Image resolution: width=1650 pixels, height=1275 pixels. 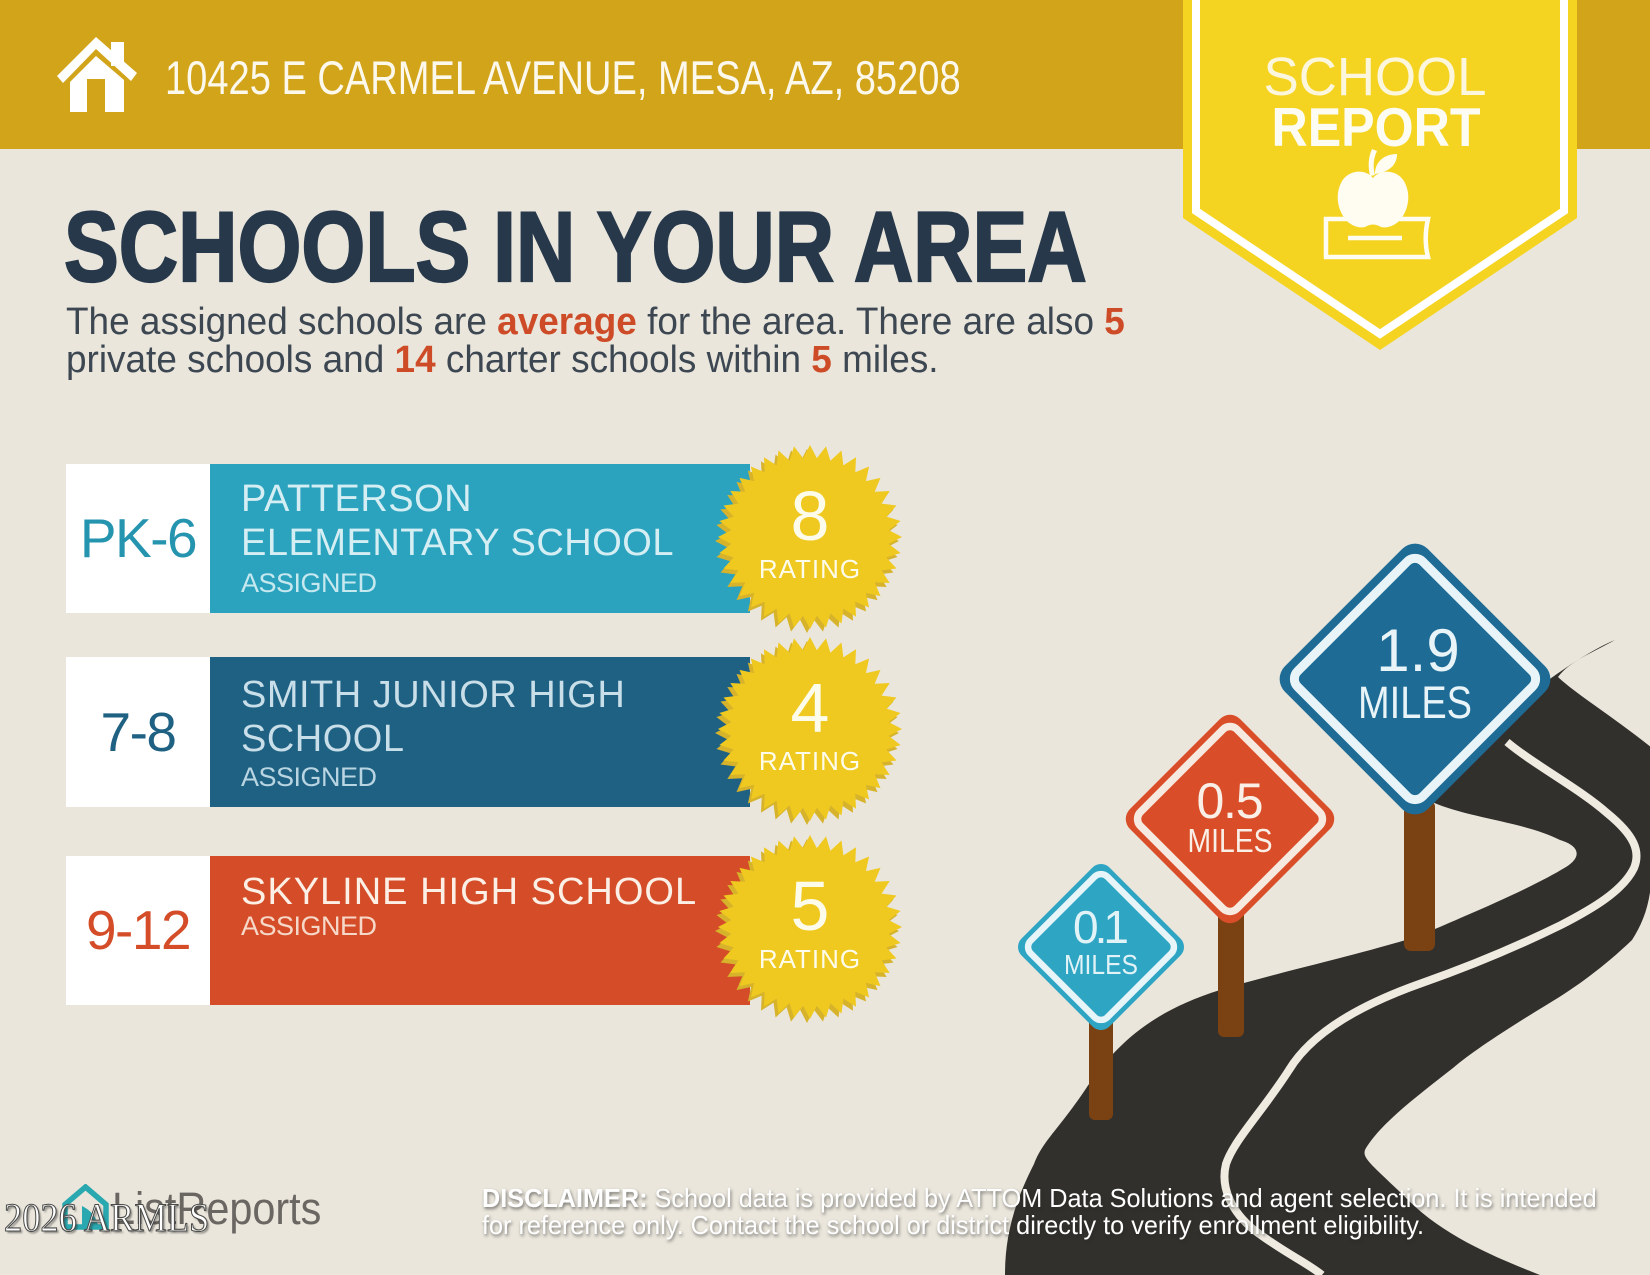 I want to click on svg-text: 5, so click(x=810, y=906).